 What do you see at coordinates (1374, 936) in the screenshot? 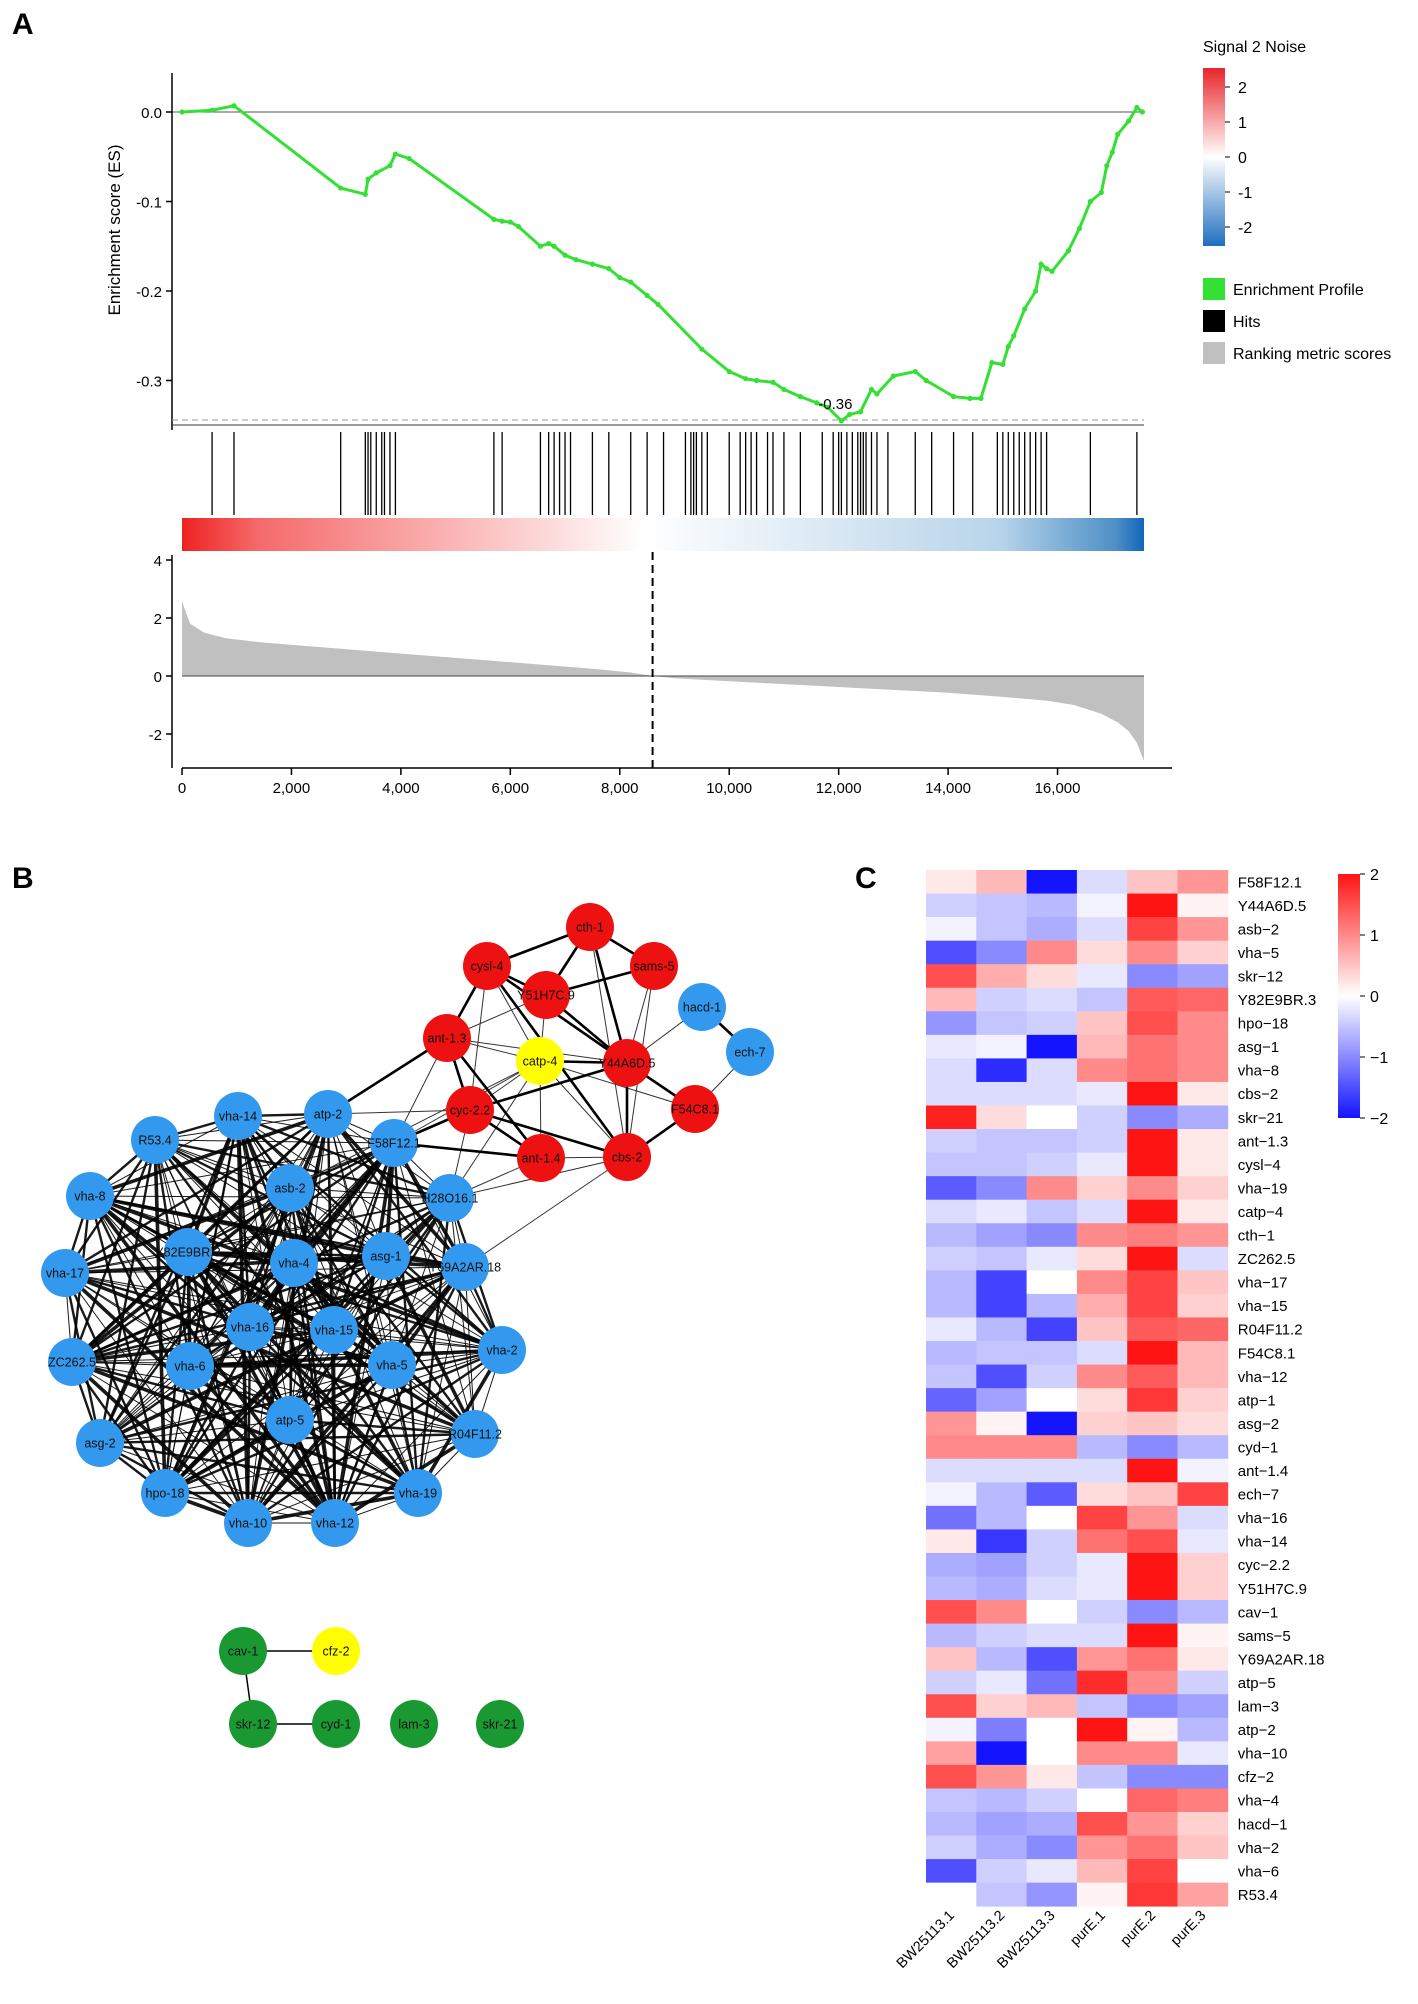
I see `heatmap-colorbar-tick-label: 1` at bounding box center [1374, 936].